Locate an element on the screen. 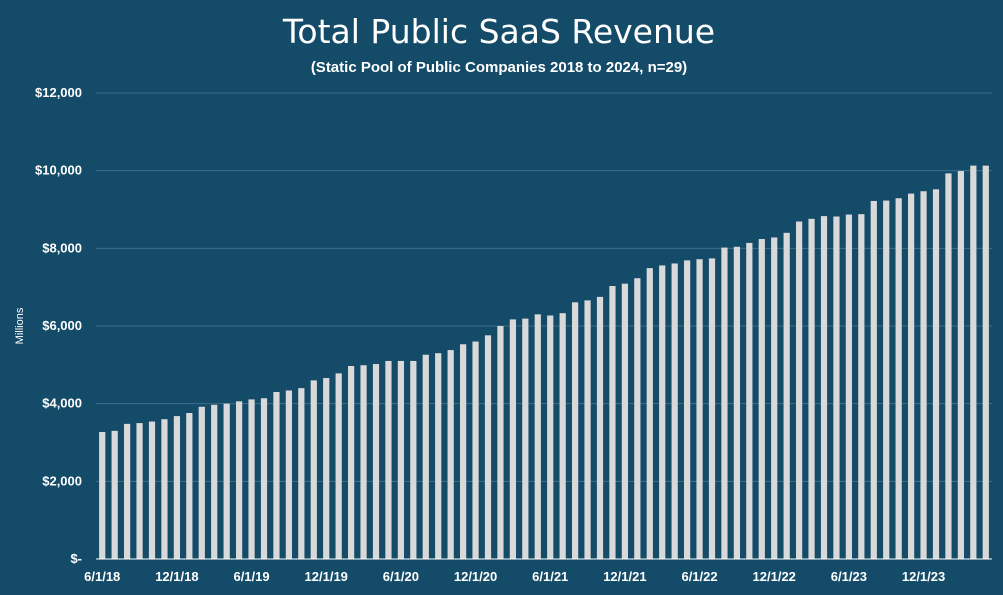 This screenshot has height=595, width=1003. y-axis-label: Millions is located at coordinates (20, 325).